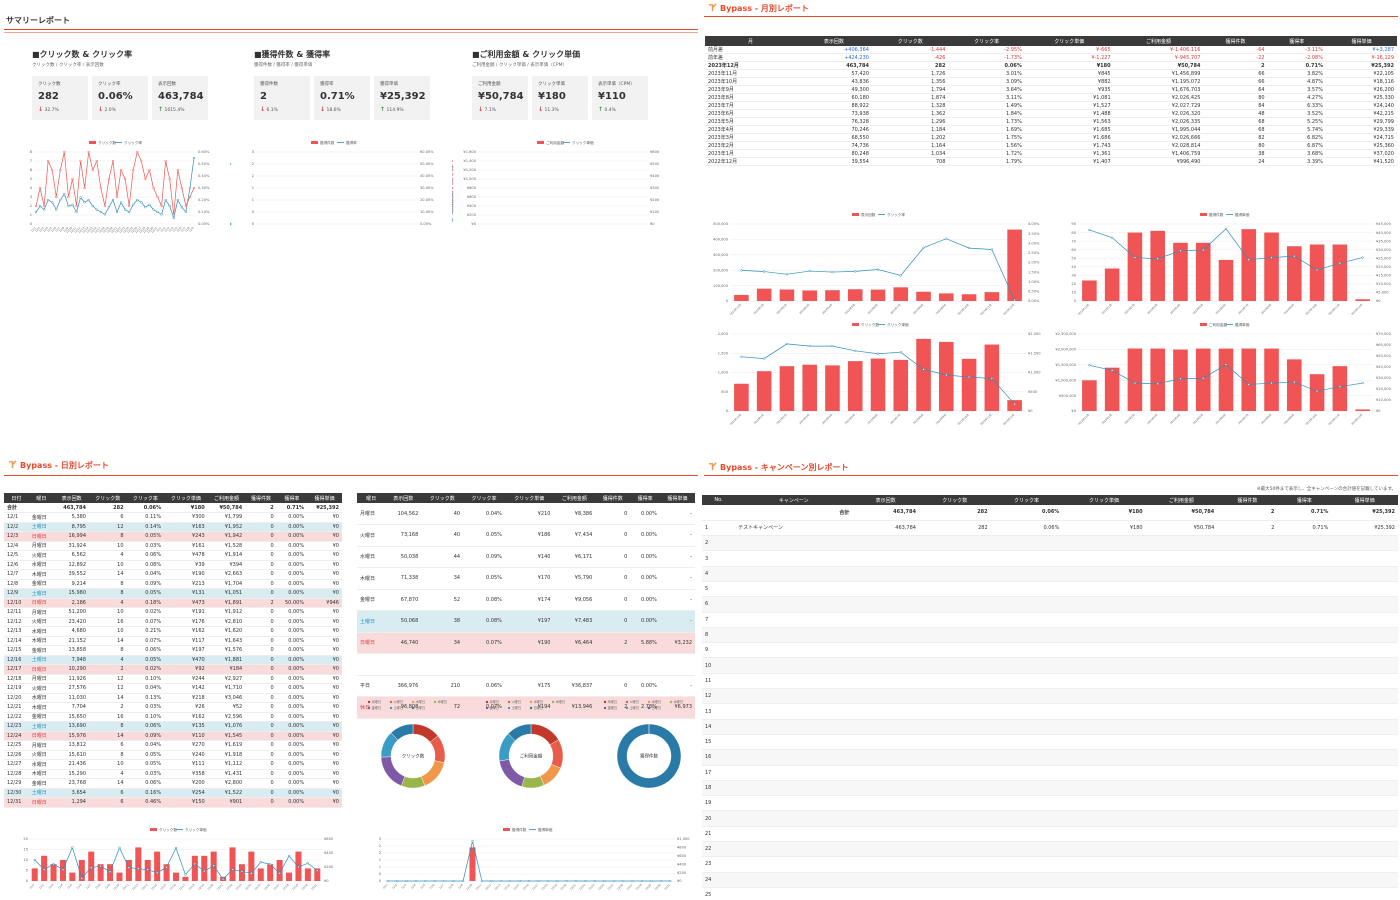 The height and width of the screenshot is (900, 1400). What do you see at coordinates (526, 514) in the screenshot?
I see `table-row: 月曜日 104,562 40 0.04% ¥210 ¥8,386 0 0.00% -` at bounding box center [526, 514].